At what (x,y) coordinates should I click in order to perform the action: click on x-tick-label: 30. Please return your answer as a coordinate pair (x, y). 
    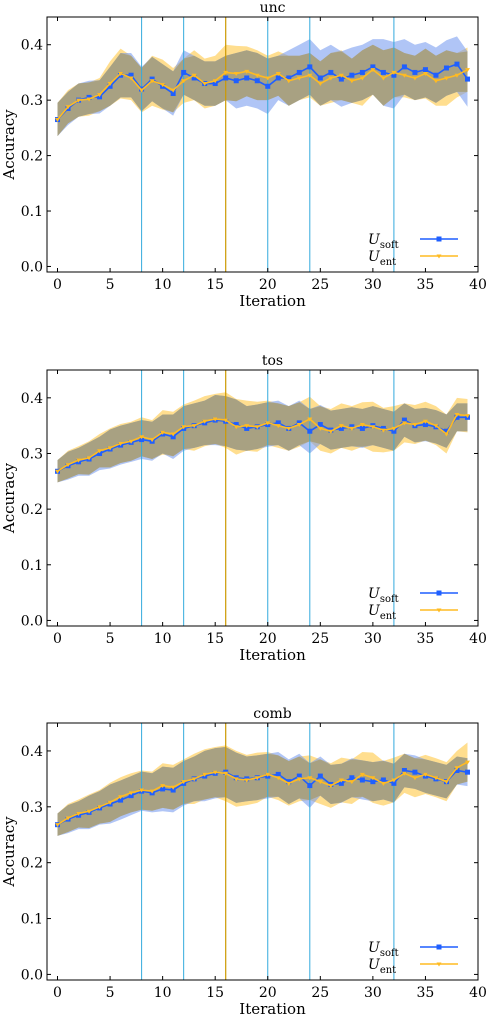
    Looking at the image, I should click on (373, 639).